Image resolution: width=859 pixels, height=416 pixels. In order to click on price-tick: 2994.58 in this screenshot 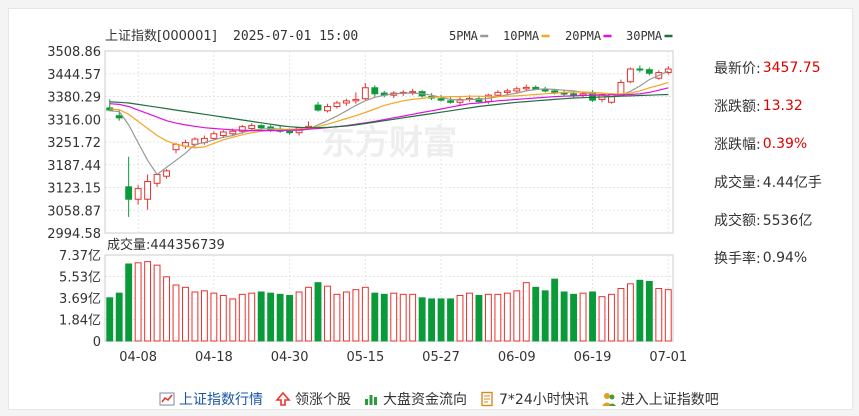, I will do `click(74, 234)`.